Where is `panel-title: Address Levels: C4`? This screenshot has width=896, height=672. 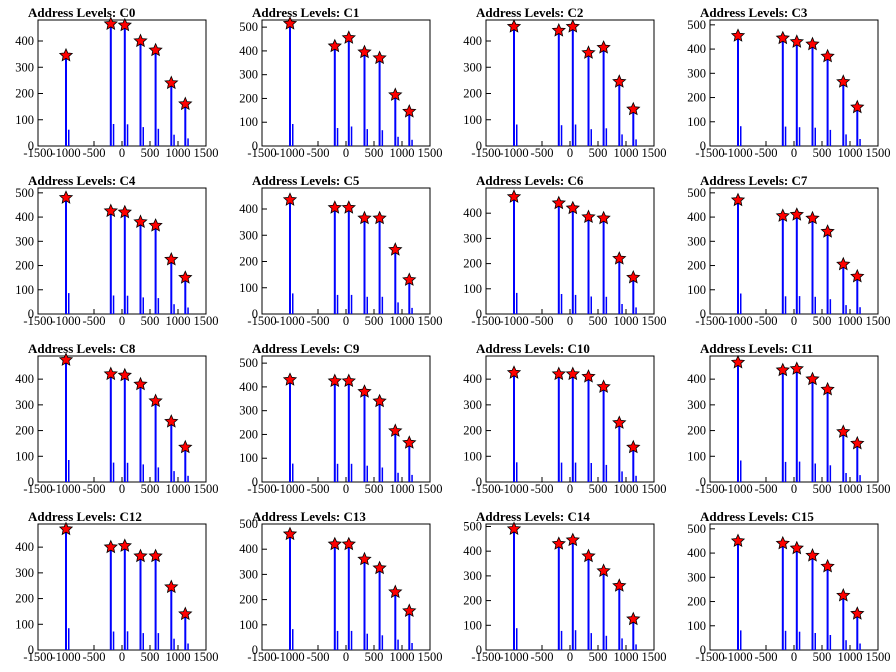
panel-title: Address Levels: C4 is located at coordinates (82, 180).